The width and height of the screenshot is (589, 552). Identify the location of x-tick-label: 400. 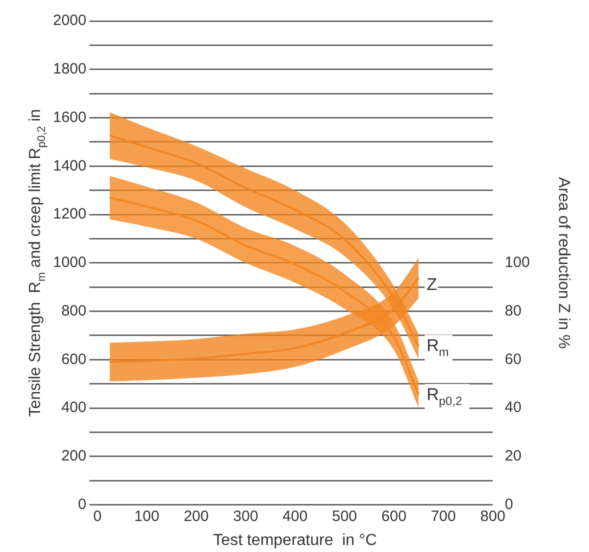
(295, 516).